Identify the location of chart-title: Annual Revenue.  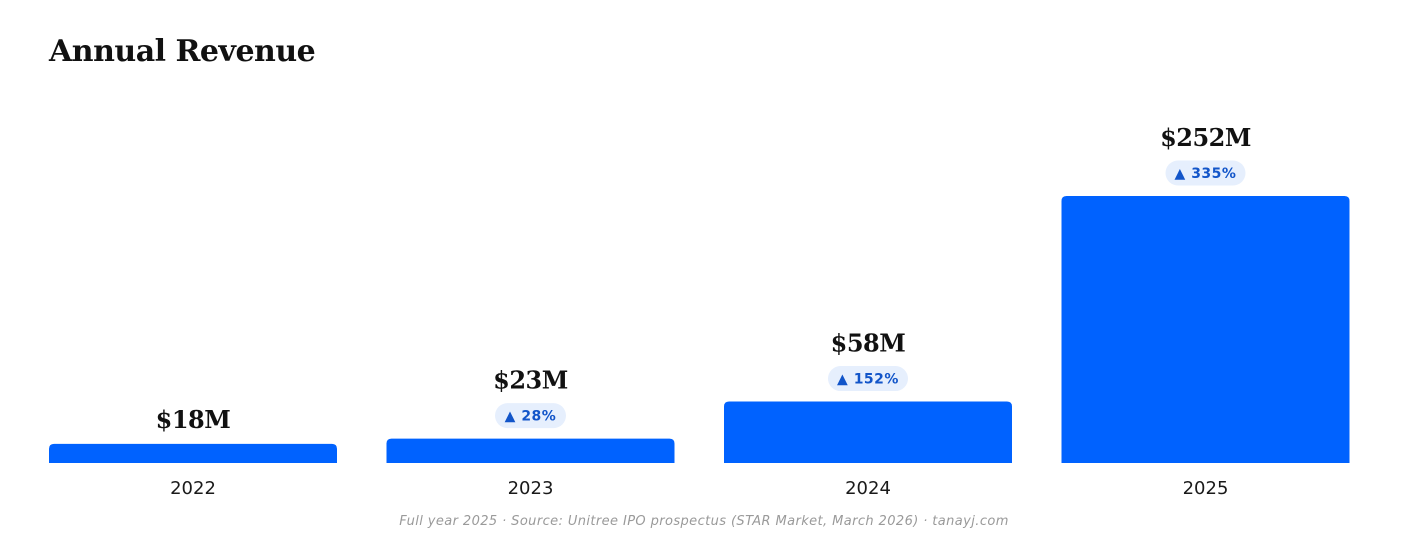
(182, 51).